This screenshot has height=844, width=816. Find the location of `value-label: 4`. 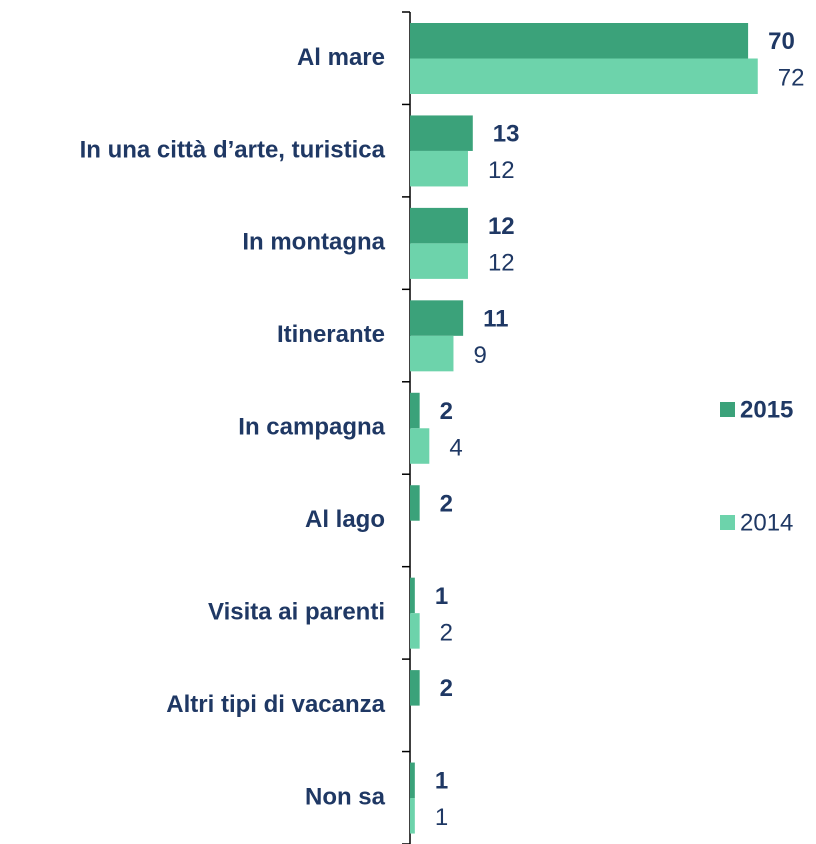

value-label: 4 is located at coordinates (455, 447).